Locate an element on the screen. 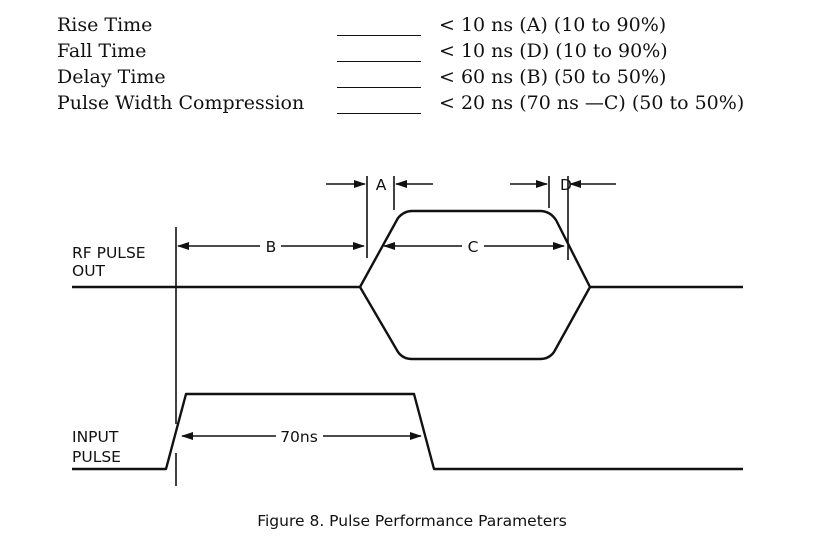 The height and width of the screenshot is (540, 824). spec-value: < 10 ns (D) (10 to 90%) is located at coordinates (553, 51).